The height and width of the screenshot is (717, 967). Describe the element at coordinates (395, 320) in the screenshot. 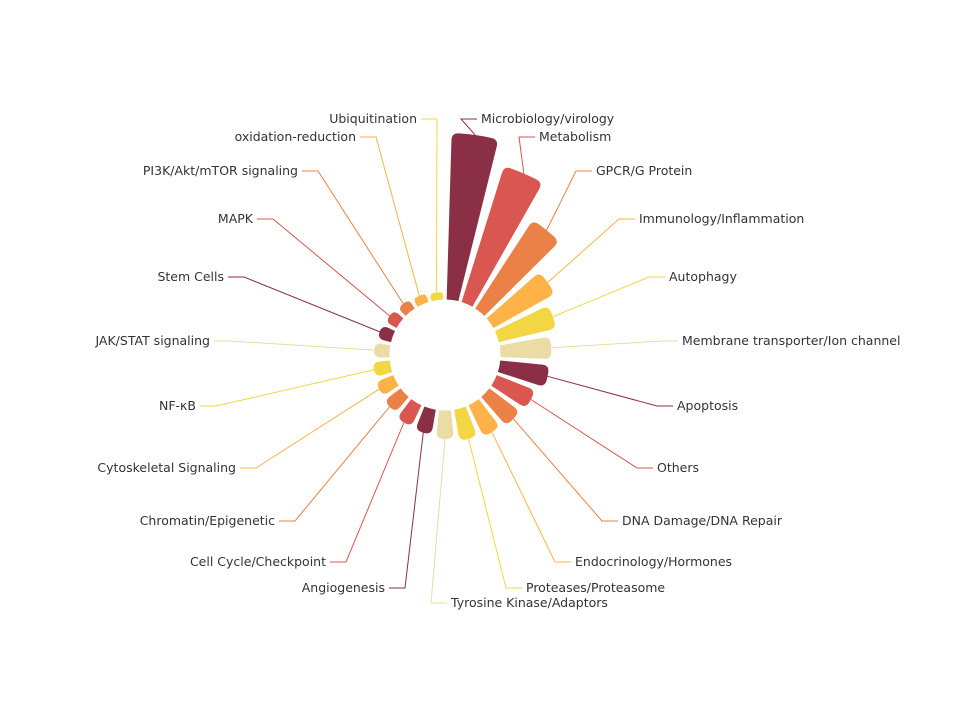

I see `slice-mapk` at that location.